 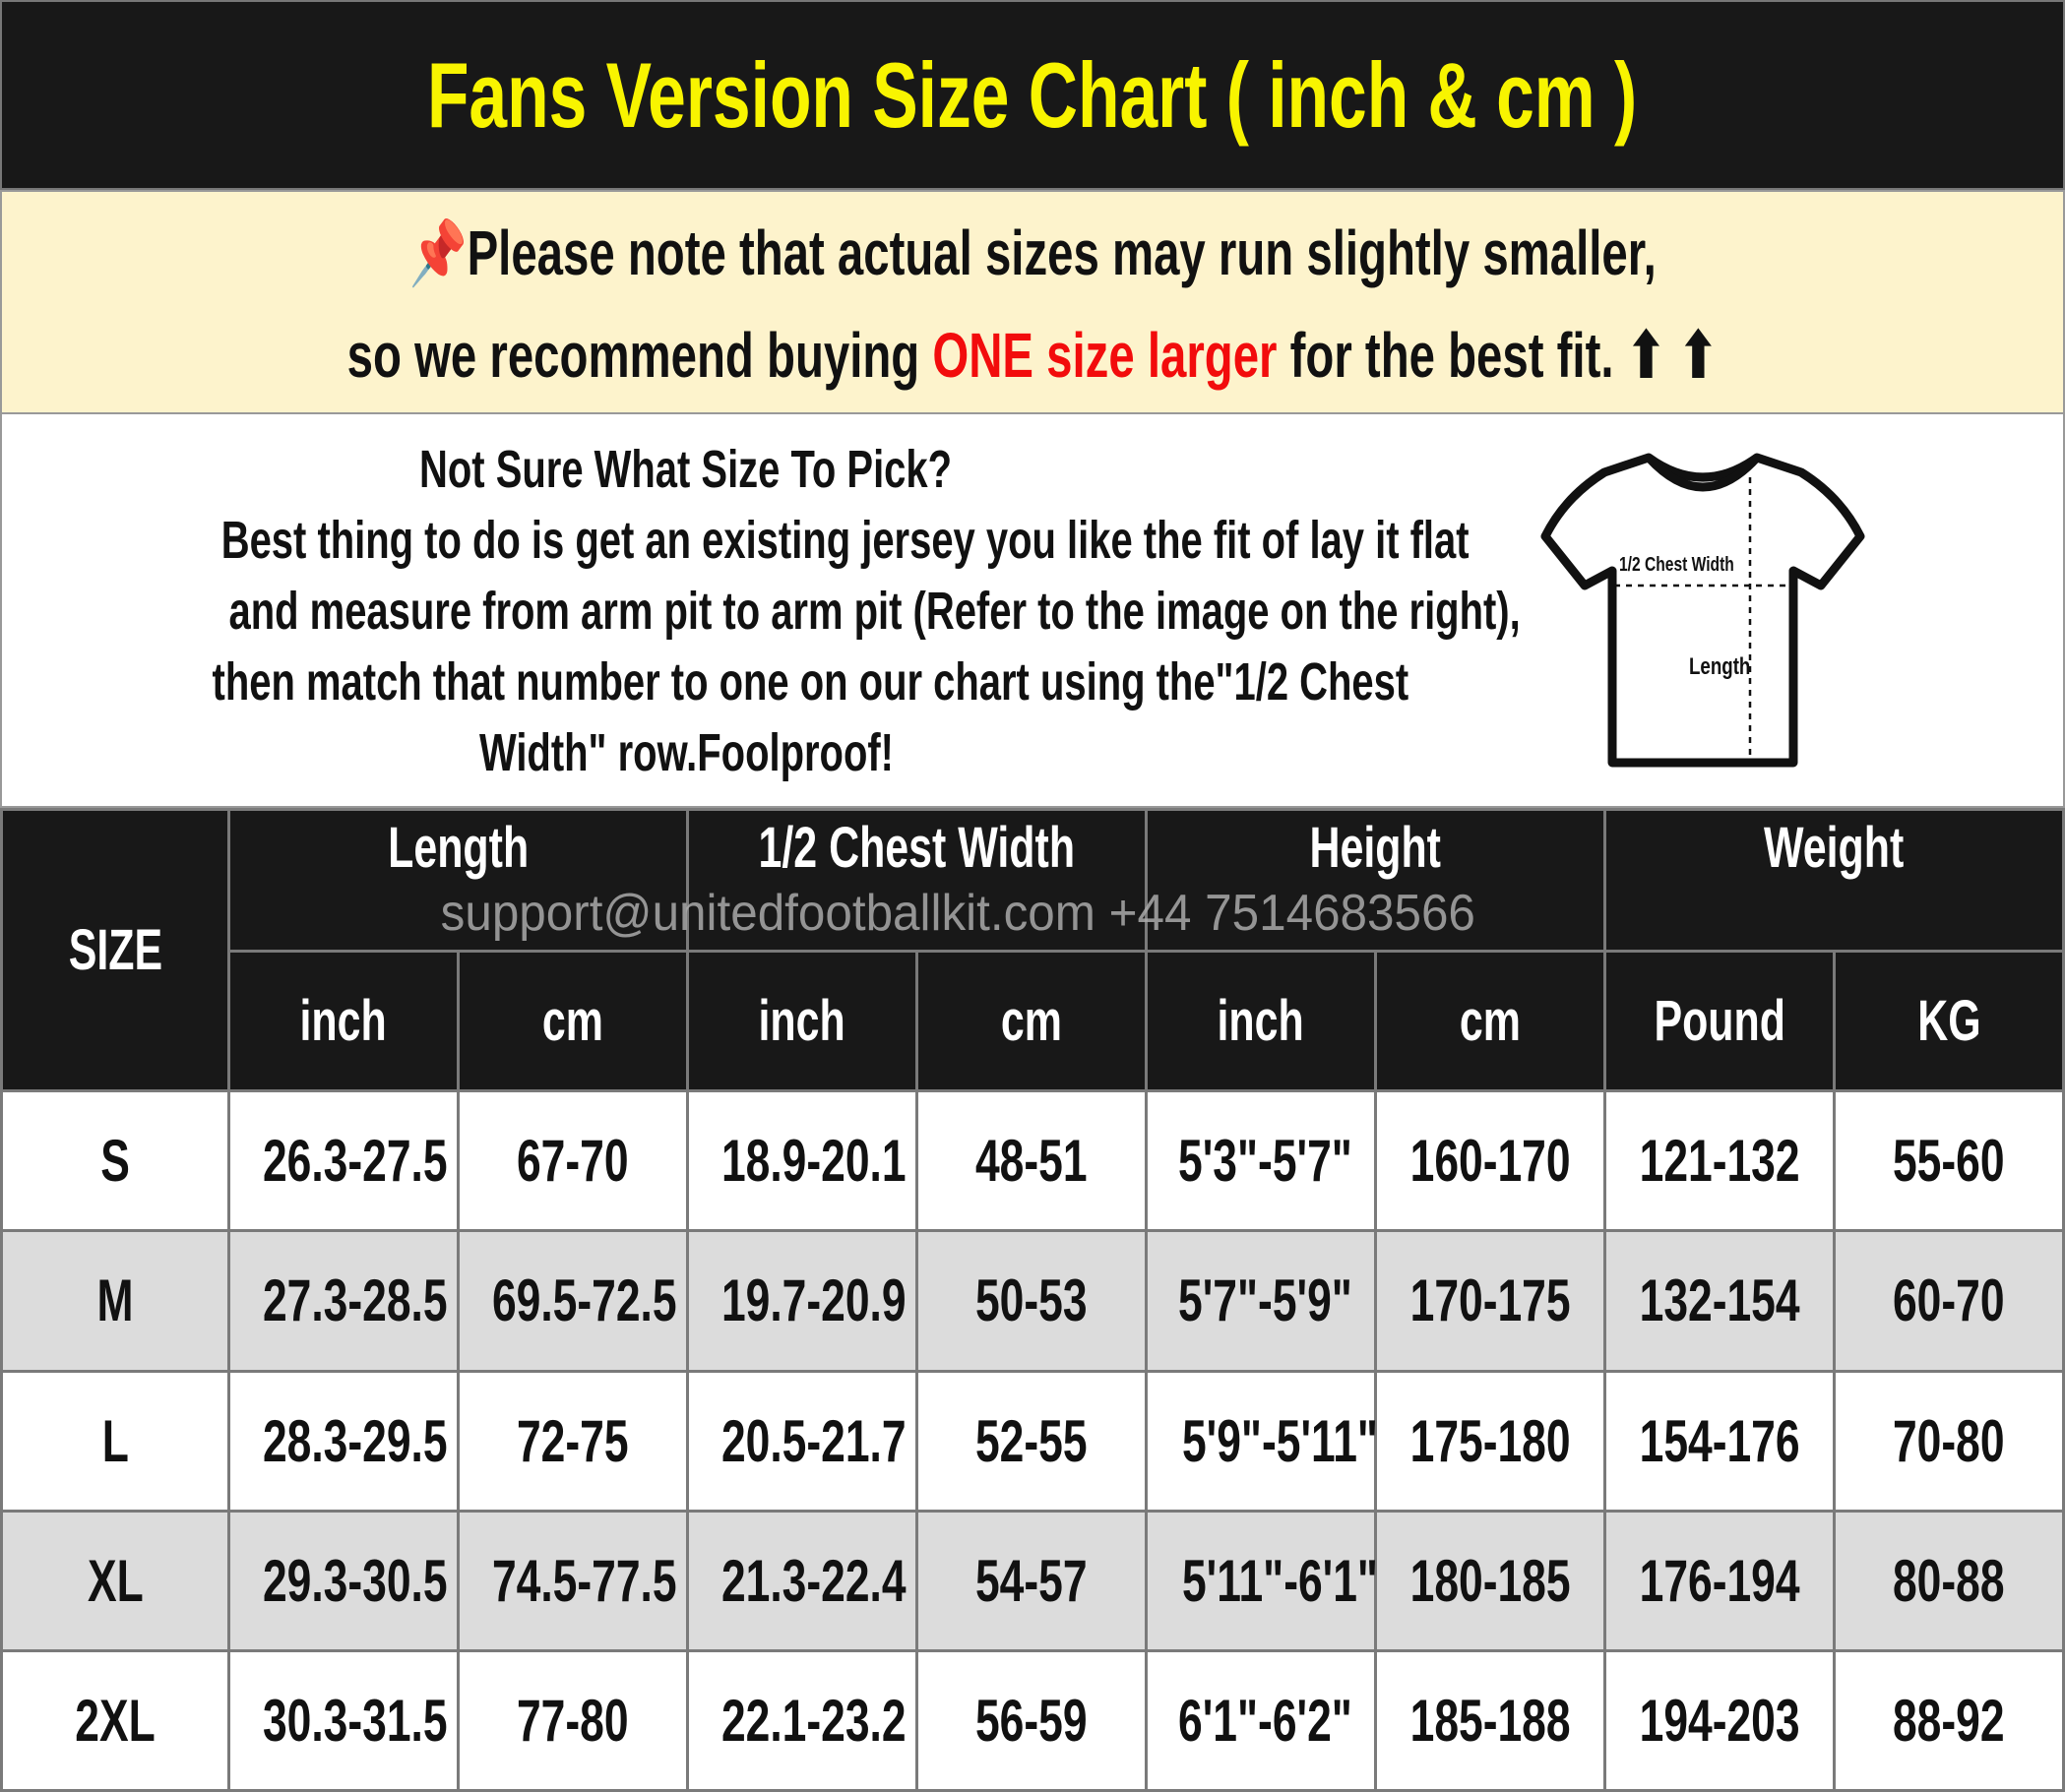 I want to click on table-cell: 132-154, so click(x=1719, y=1301).